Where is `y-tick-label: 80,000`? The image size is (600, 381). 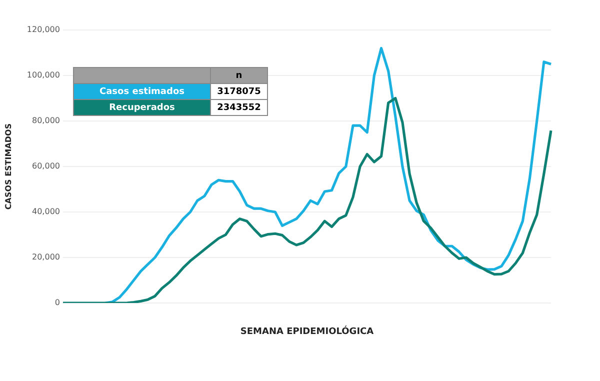 y-tick-label: 80,000 is located at coordinates (46, 121).